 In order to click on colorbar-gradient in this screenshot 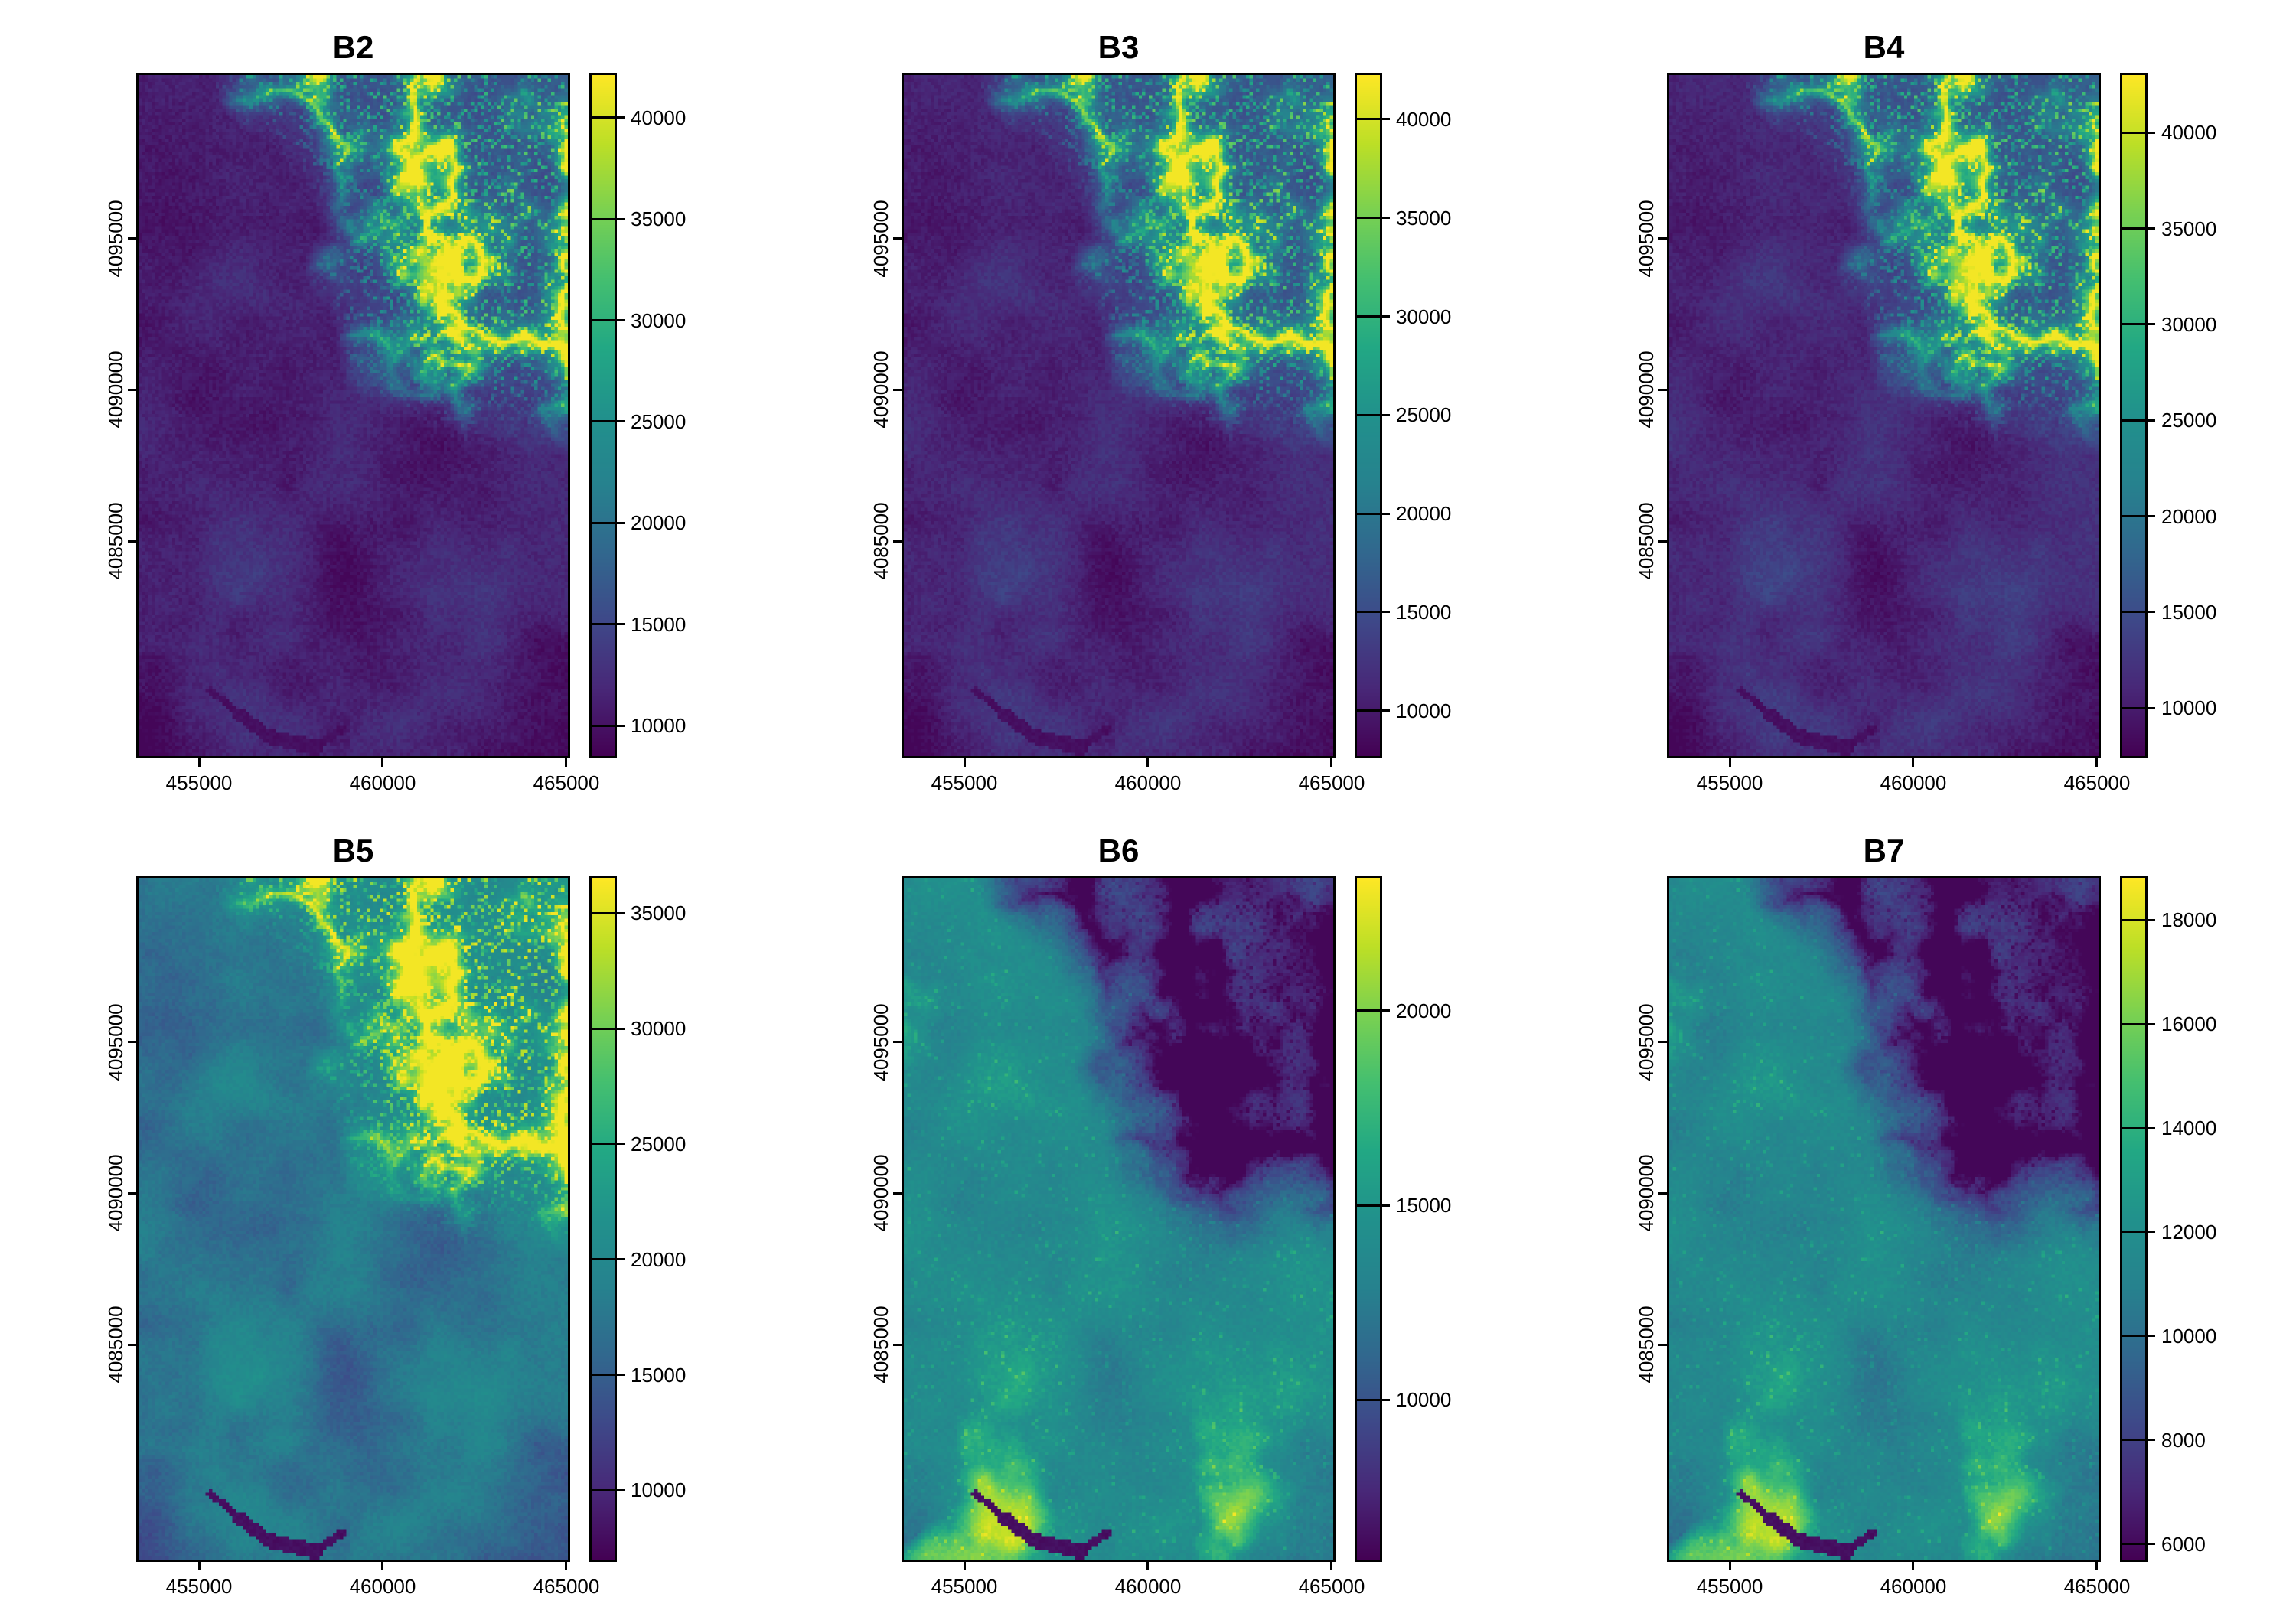, I will do `click(2133, 416)`.